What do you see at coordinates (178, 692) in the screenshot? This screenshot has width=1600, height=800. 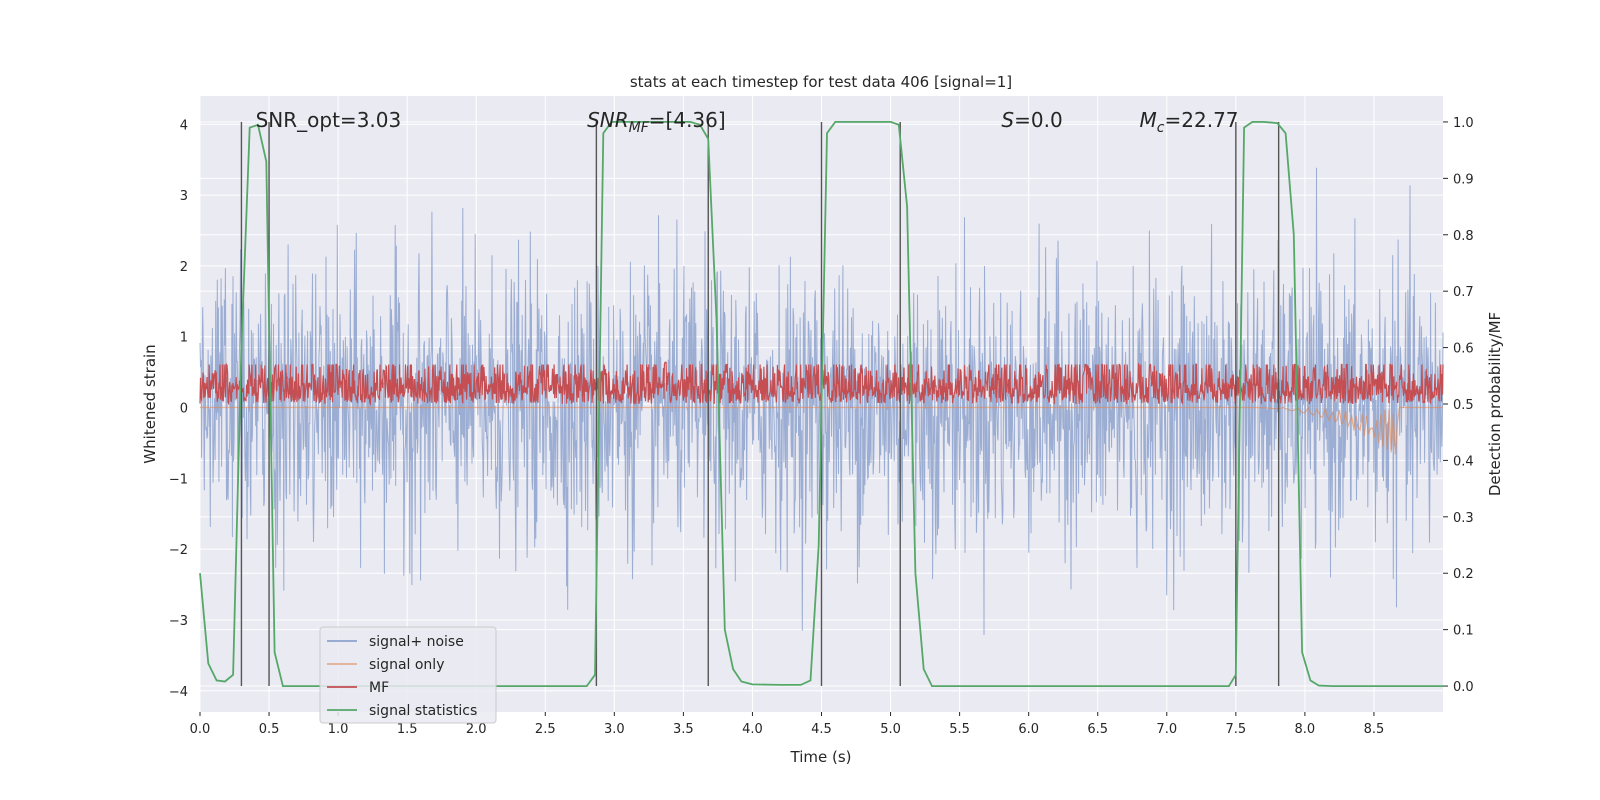 I see `y-left-tick-label: −4` at bounding box center [178, 692].